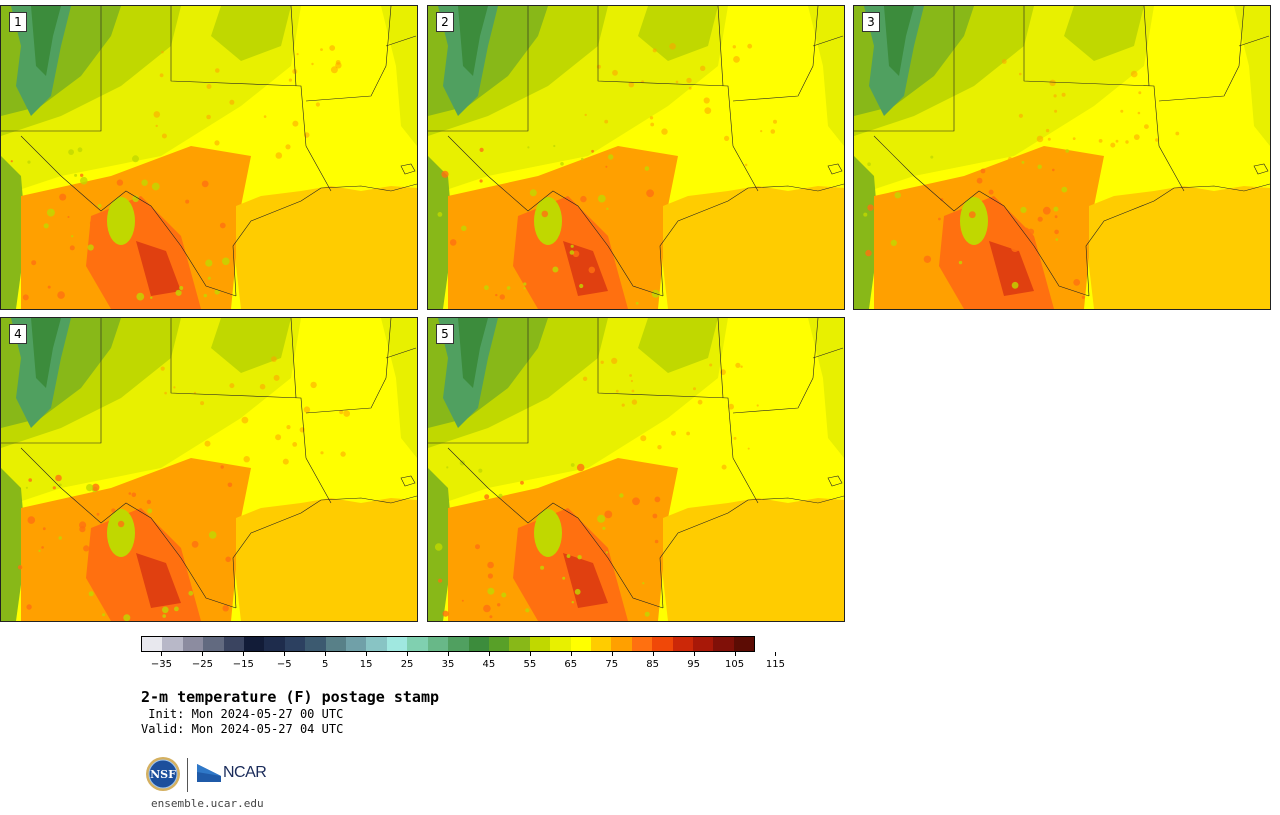 The height and width of the screenshot is (815, 1280). I want to click on colorbar-tick-label: 15, so click(366, 664).